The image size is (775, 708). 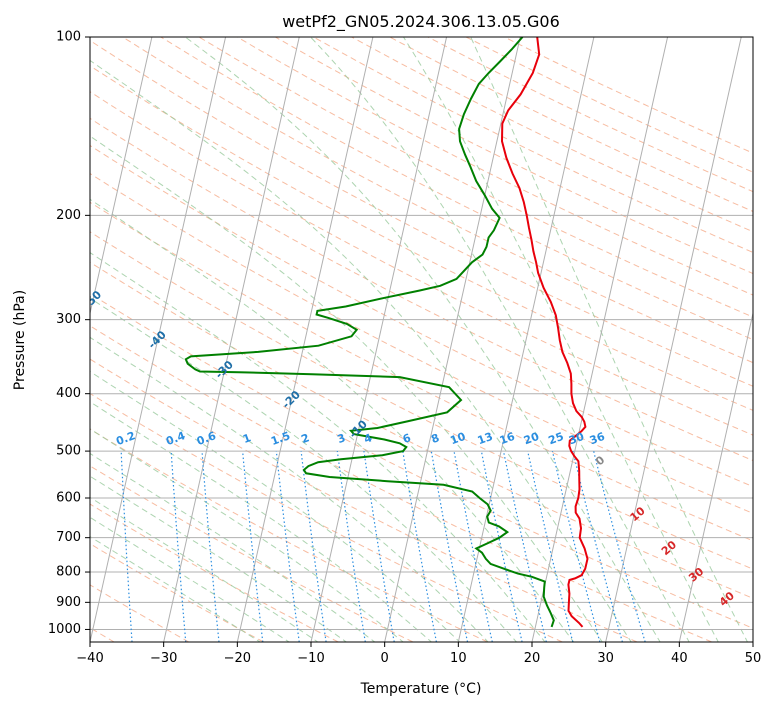 I want to click on mixing-ratio-label: 1, so click(x=247, y=438).